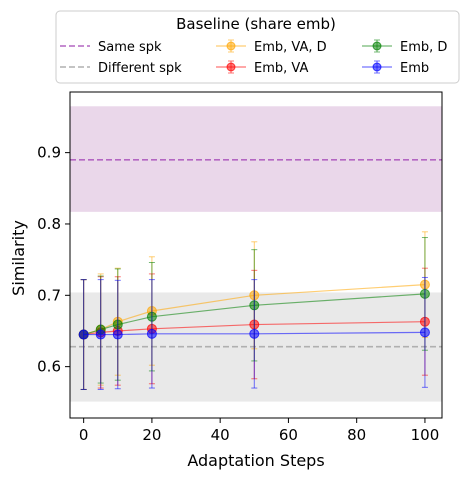 The height and width of the screenshot is (479, 466). Describe the element at coordinates (256, 24) in the screenshot. I see `legend-title: Baseline (share emb)` at that location.